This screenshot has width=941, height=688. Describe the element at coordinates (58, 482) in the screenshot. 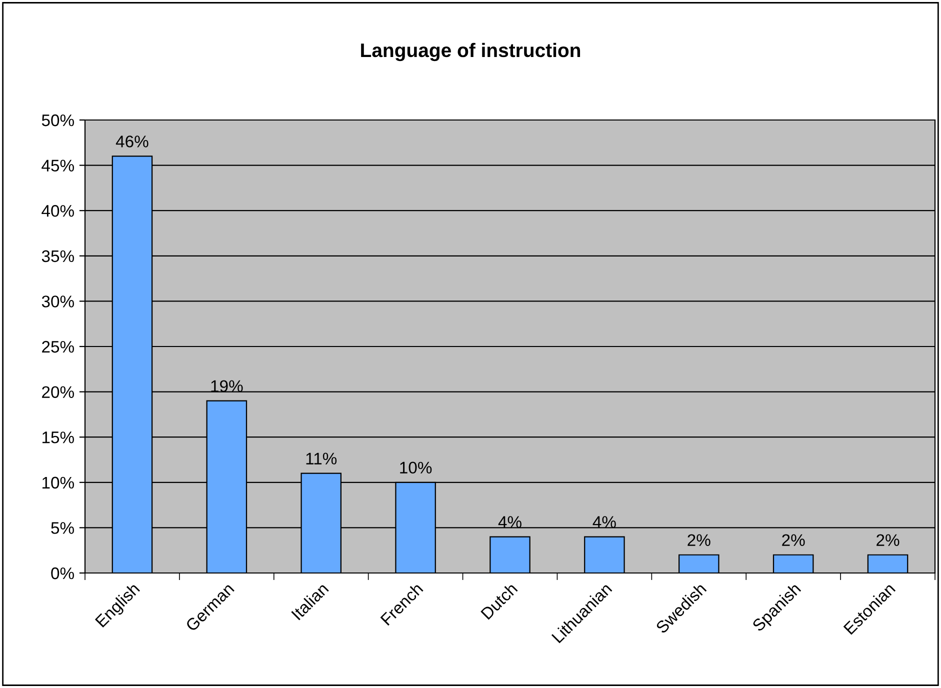

I see `y-tick-label: 10%` at that location.